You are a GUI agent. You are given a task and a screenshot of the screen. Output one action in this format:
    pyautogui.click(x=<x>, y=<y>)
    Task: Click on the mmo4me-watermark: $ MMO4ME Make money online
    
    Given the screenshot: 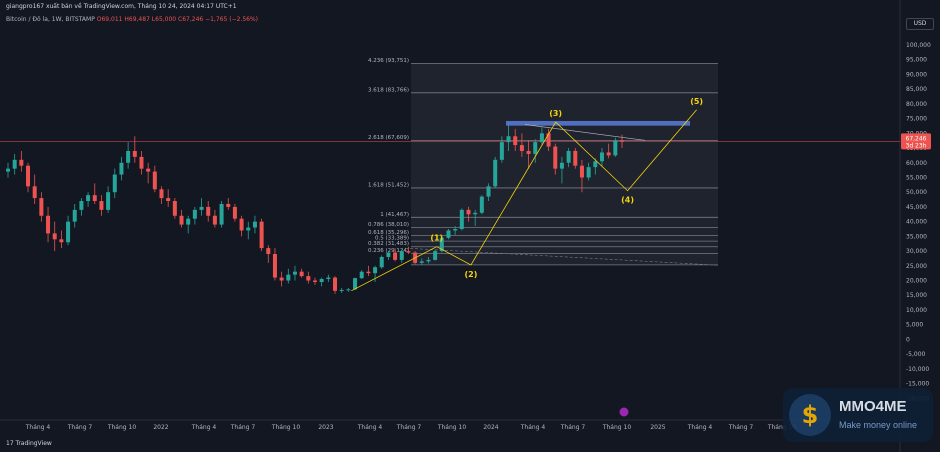 What is the action you would take?
    pyautogui.click(x=858, y=415)
    